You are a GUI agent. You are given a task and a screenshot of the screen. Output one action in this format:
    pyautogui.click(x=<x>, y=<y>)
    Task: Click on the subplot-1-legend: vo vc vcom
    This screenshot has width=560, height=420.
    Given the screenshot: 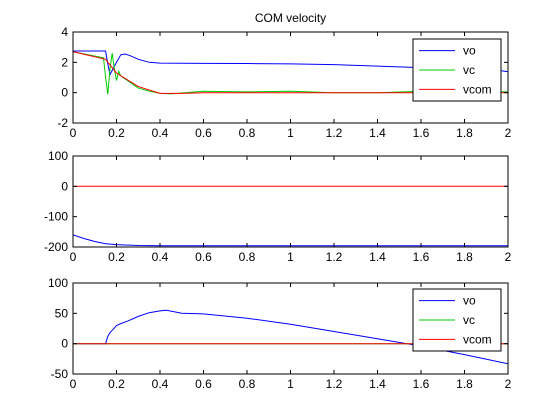 What is the action you would take?
    pyautogui.click(x=457, y=70)
    